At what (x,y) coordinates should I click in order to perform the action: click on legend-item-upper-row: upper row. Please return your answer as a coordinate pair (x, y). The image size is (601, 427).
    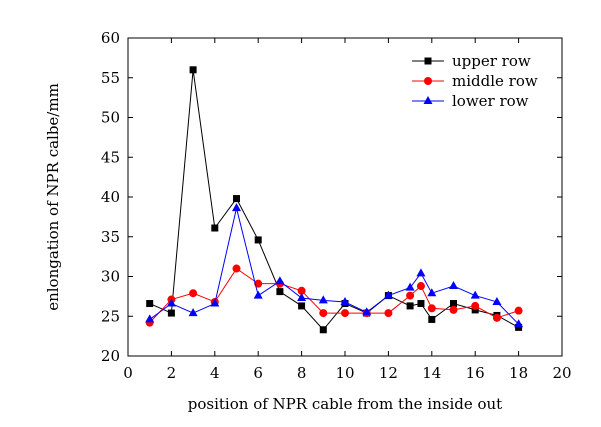
    Looking at the image, I should click on (471, 61).